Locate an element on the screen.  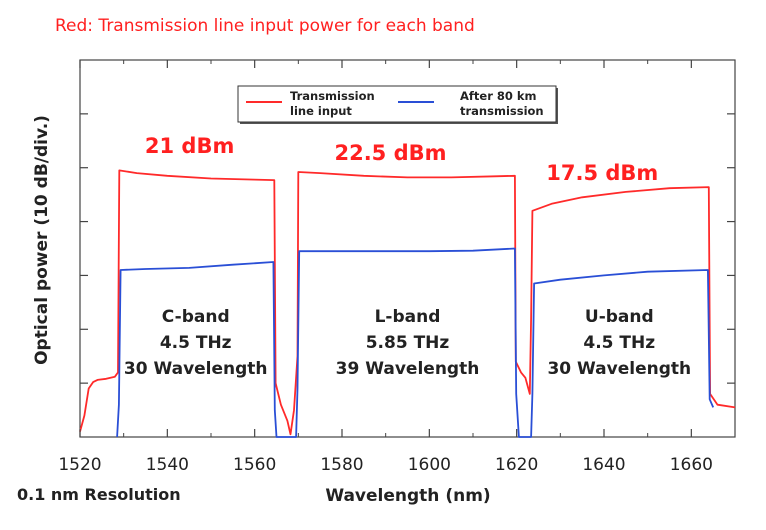
x-tick-label: 1560 is located at coordinates (254, 465).